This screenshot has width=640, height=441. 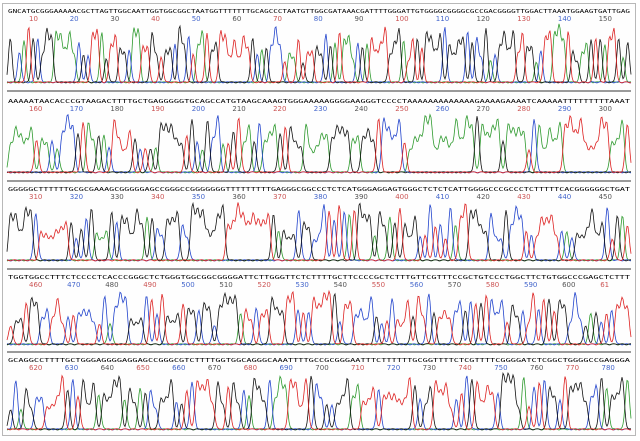 I want to click on position-tick-label: 700, so click(x=321, y=368).